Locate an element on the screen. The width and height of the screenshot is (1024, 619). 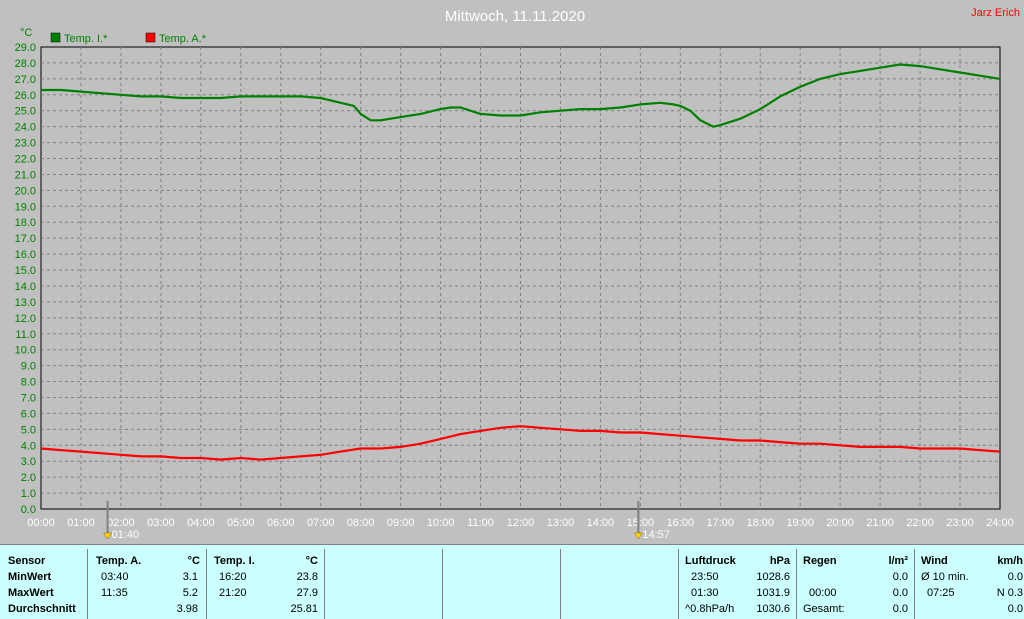
temp-a-min-time: 03:40 is located at coordinates (115, 577).